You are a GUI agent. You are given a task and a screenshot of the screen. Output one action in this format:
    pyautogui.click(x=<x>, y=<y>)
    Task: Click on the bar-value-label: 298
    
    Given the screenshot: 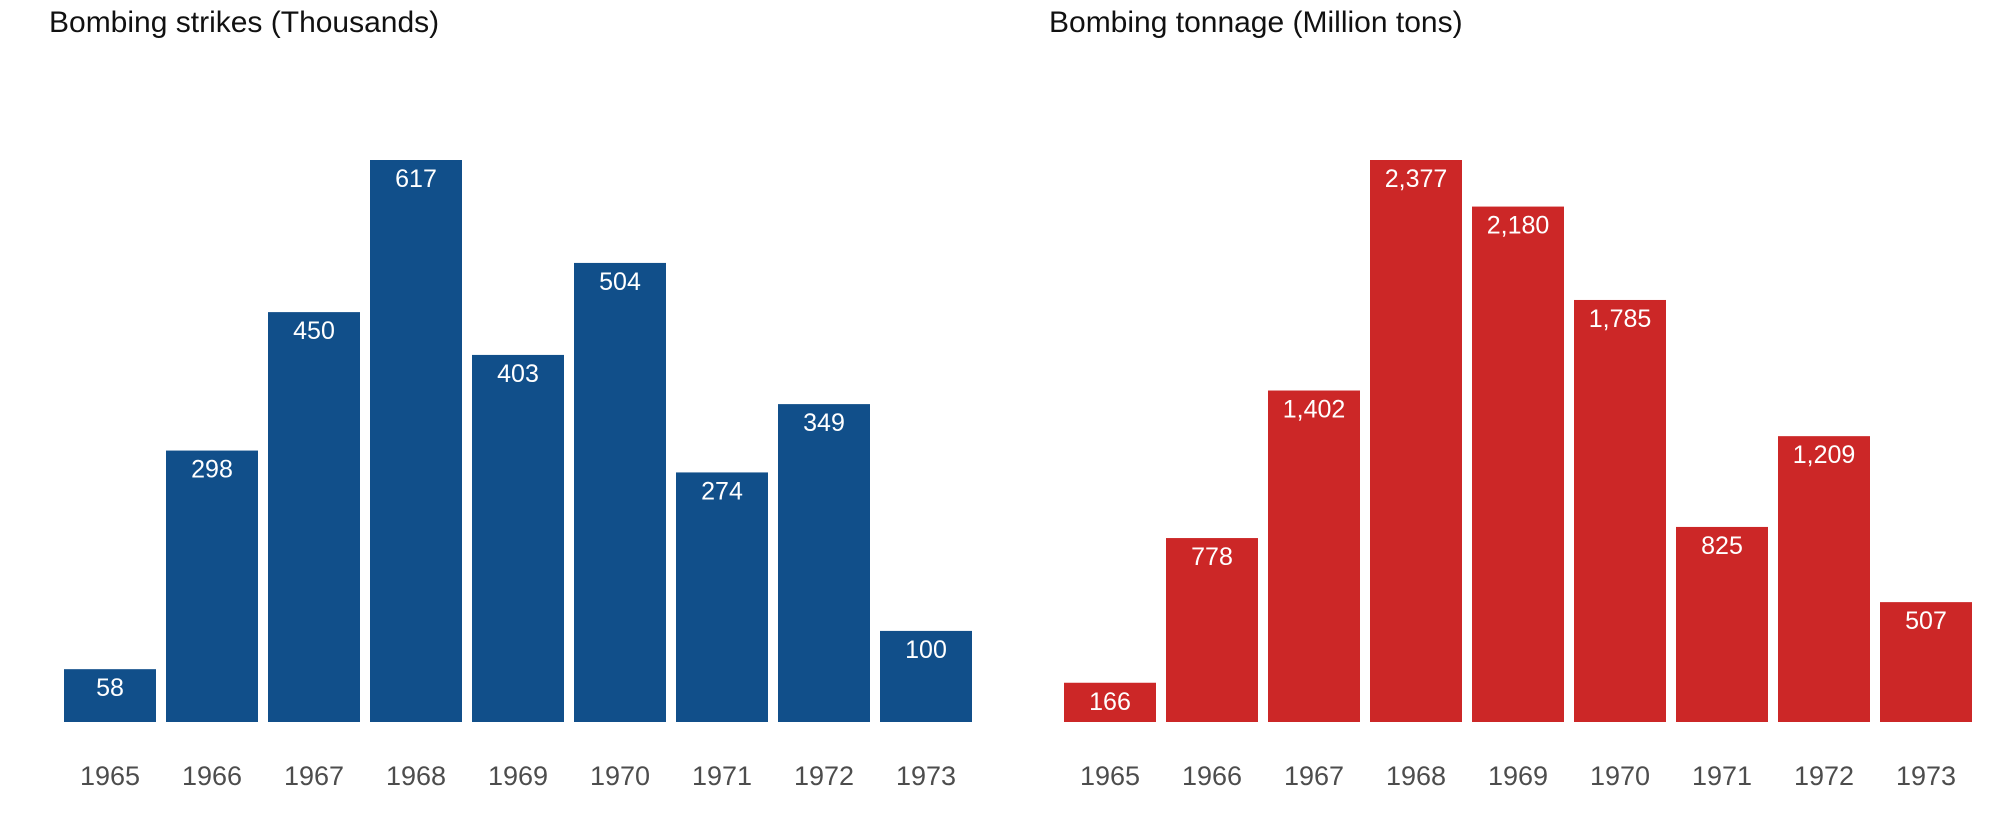 What is the action you would take?
    pyautogui.click(x=212, y=470)
    